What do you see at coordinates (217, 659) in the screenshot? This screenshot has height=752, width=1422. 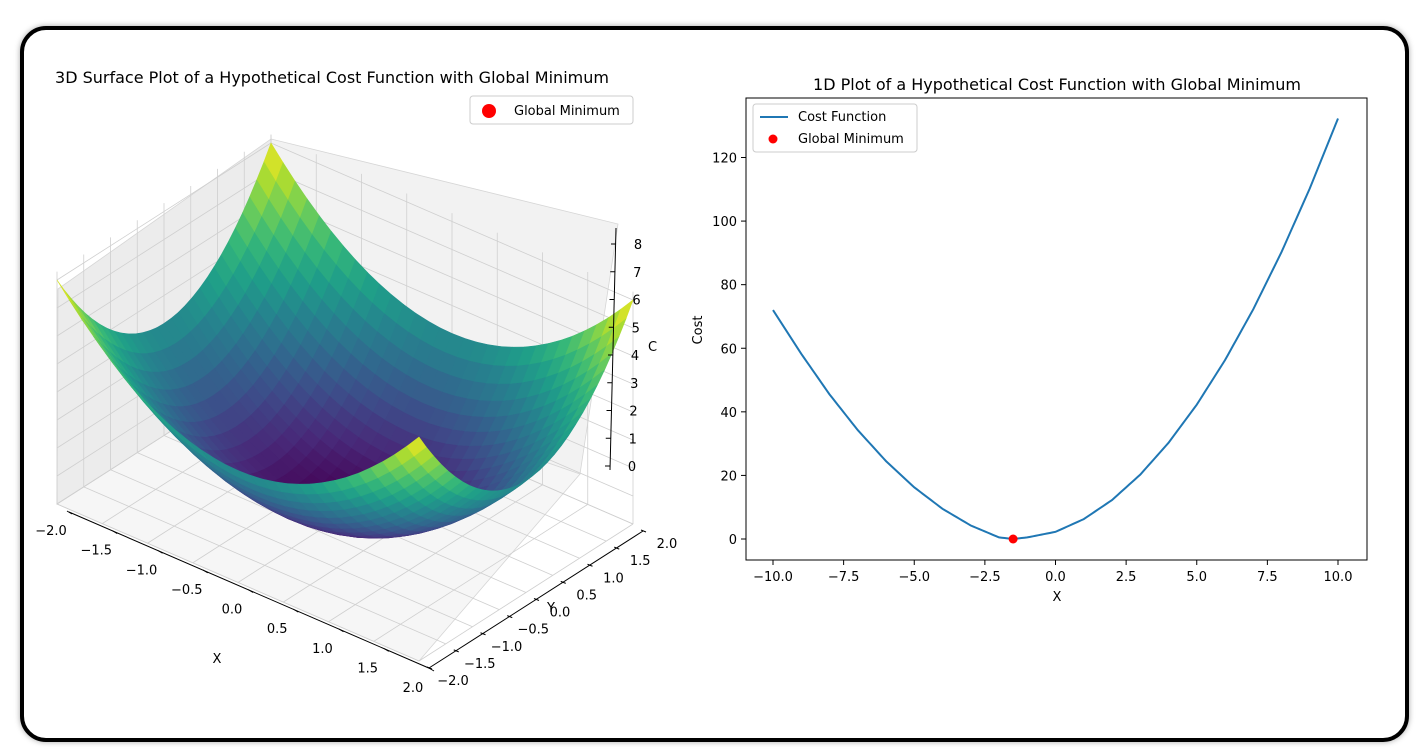 I see `surface-x-label: X` at bounding box center [217, 659].